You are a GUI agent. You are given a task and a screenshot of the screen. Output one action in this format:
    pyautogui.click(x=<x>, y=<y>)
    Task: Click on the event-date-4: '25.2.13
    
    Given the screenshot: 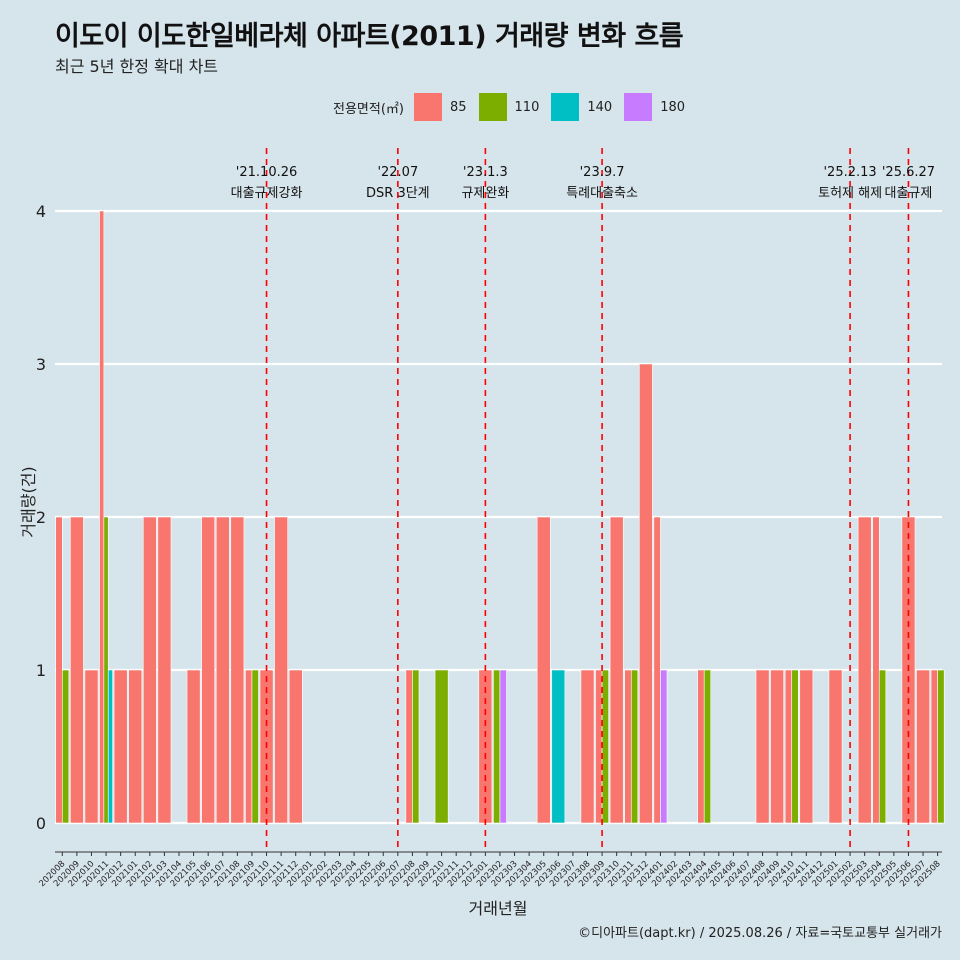 What is the action you would take?
    pyautogui.click(x=849, y=172)
    